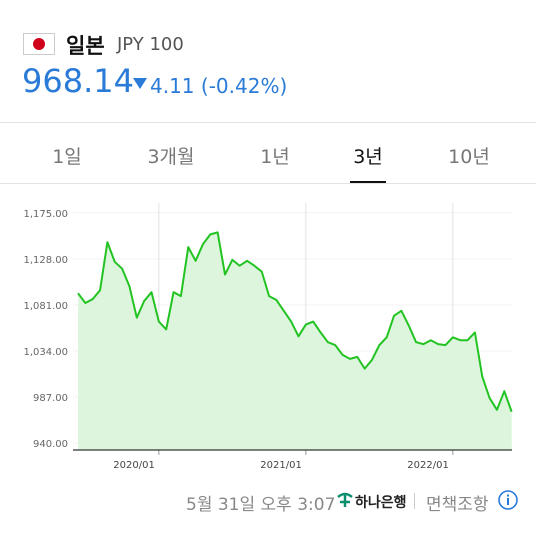 Image resolution: width=536 pixels, height=538 pixels. Describe the element at coordinates (78, 81) in the screenshot. I see `price: 968.14` at that location.